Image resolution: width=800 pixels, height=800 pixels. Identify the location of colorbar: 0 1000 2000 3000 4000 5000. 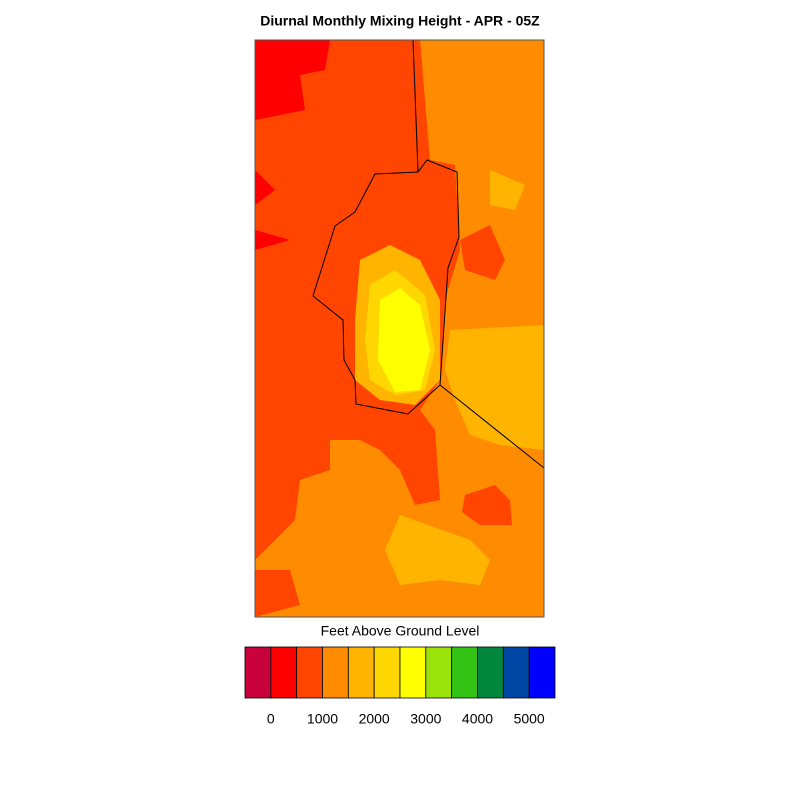
(400, 686).